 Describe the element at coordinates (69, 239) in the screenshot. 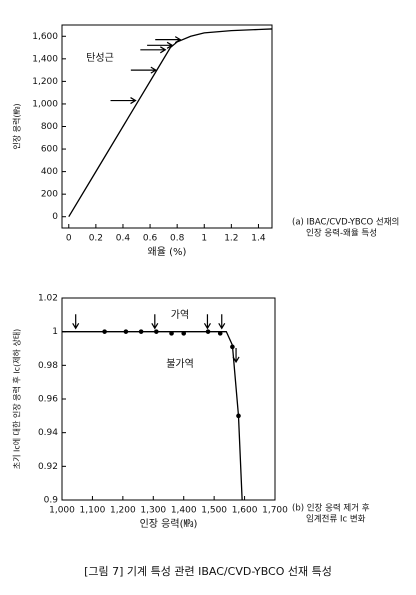

I see `x-tick-label: 0` at that location.